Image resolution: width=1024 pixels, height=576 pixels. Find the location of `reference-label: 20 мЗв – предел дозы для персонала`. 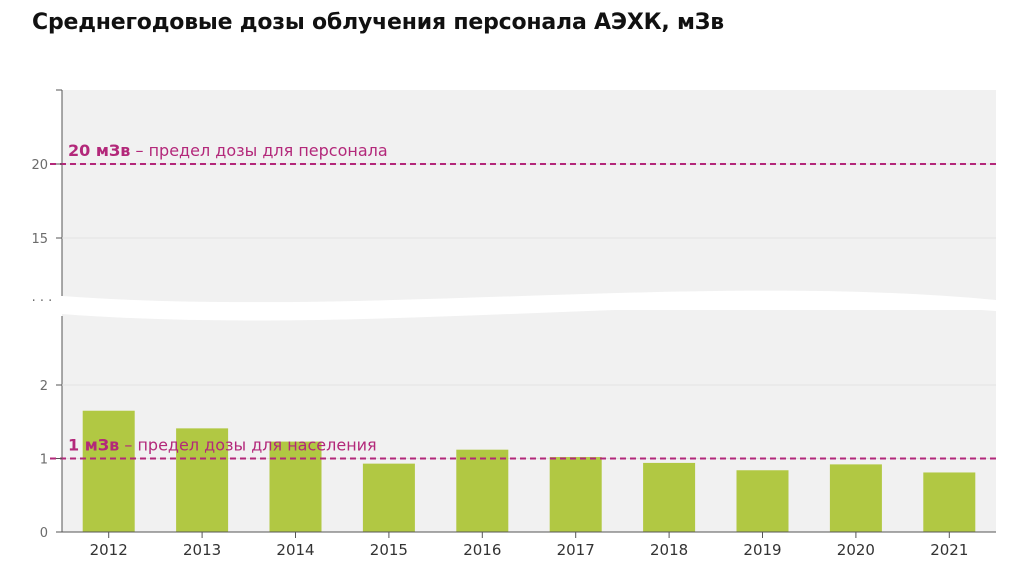

reference-label: 20 мЗв – предел дозы для персонала is located at coordinates (228, 150).